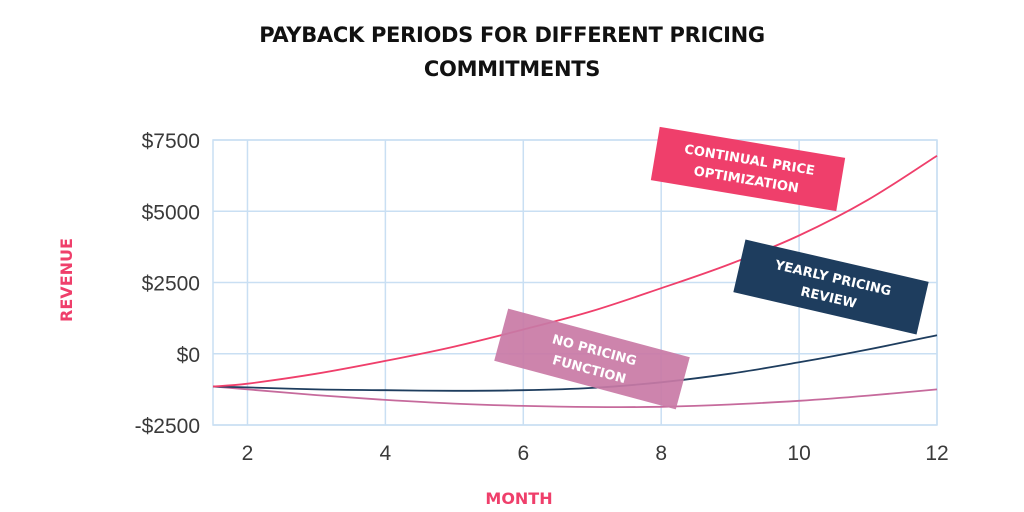  I want to click on y-tick-label: $7500, so click(171, 141).